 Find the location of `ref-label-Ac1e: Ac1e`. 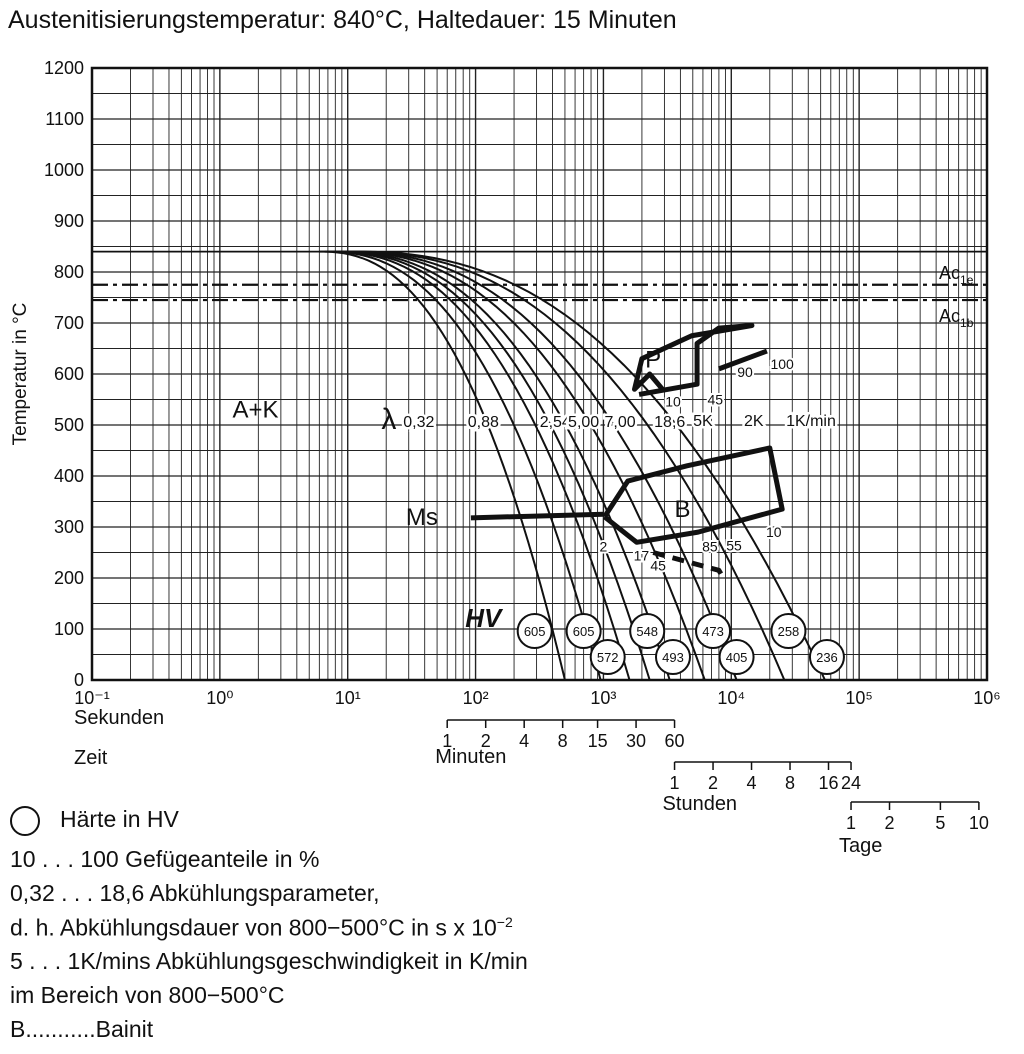

ref-label-Ac1e: Ac1e is located at coordinates (956, 275).